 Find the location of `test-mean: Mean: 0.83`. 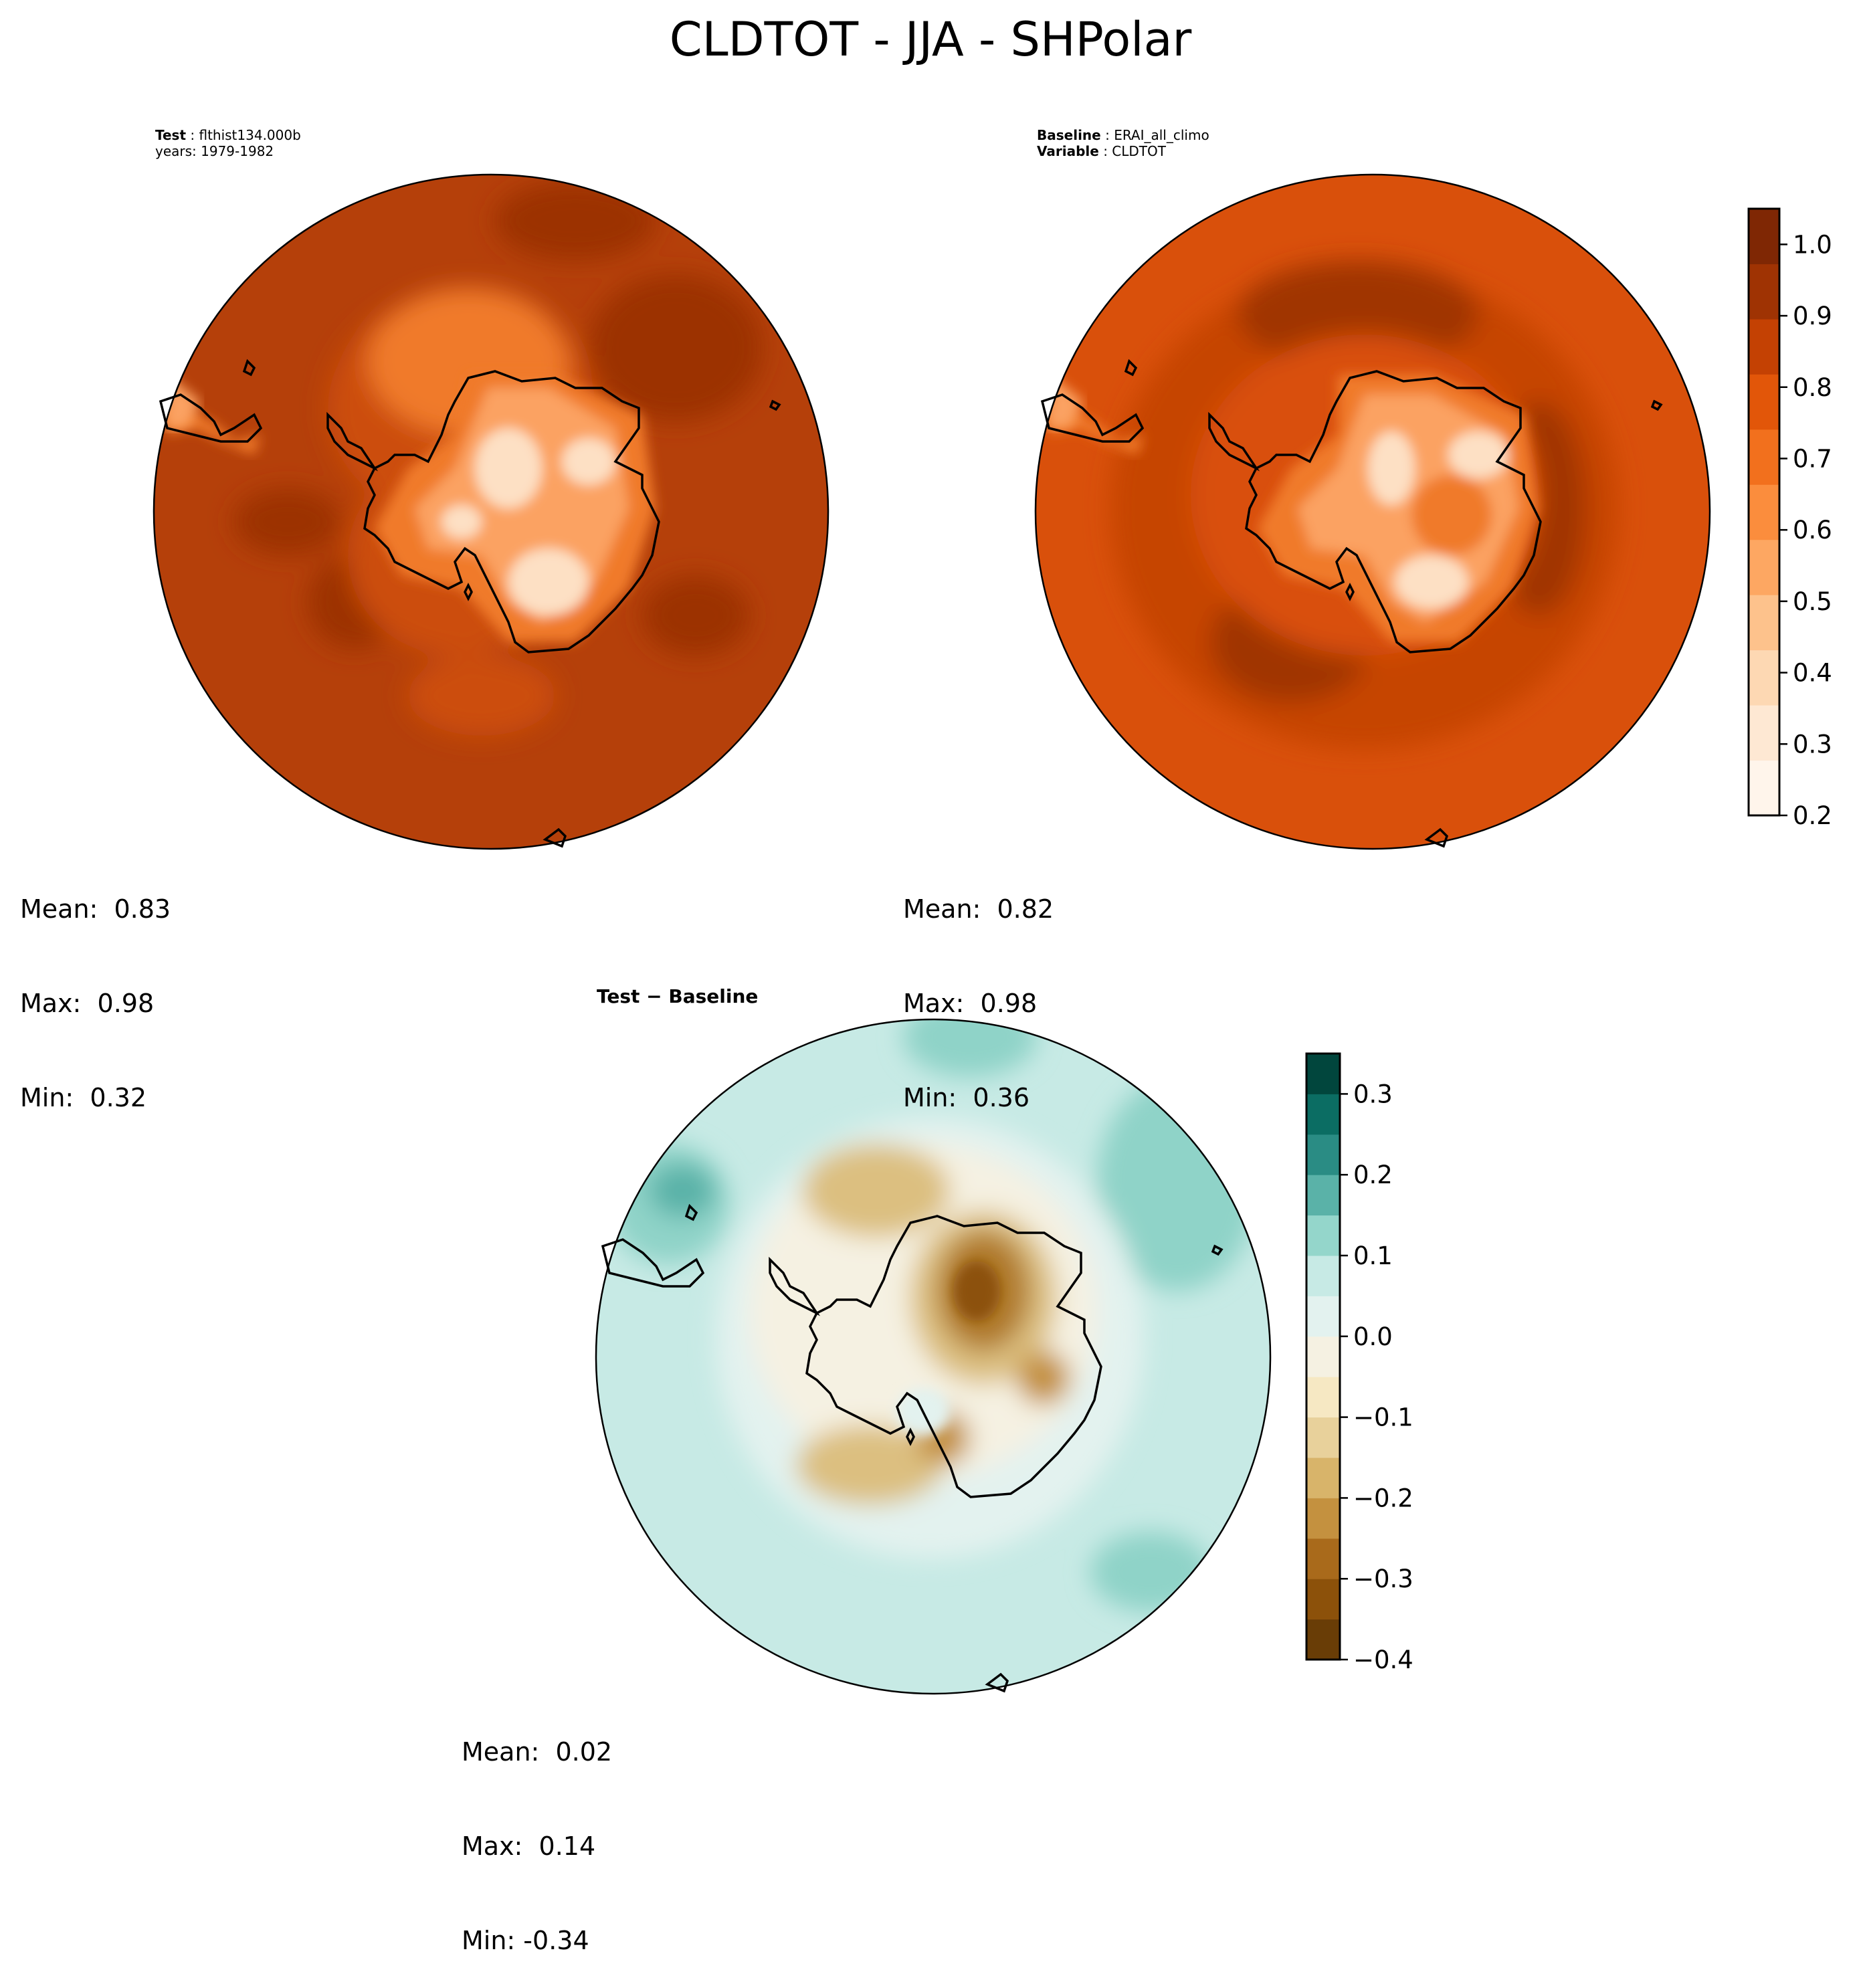

test-mean: Mean: 0.83 is located at coordinates (95, 909).